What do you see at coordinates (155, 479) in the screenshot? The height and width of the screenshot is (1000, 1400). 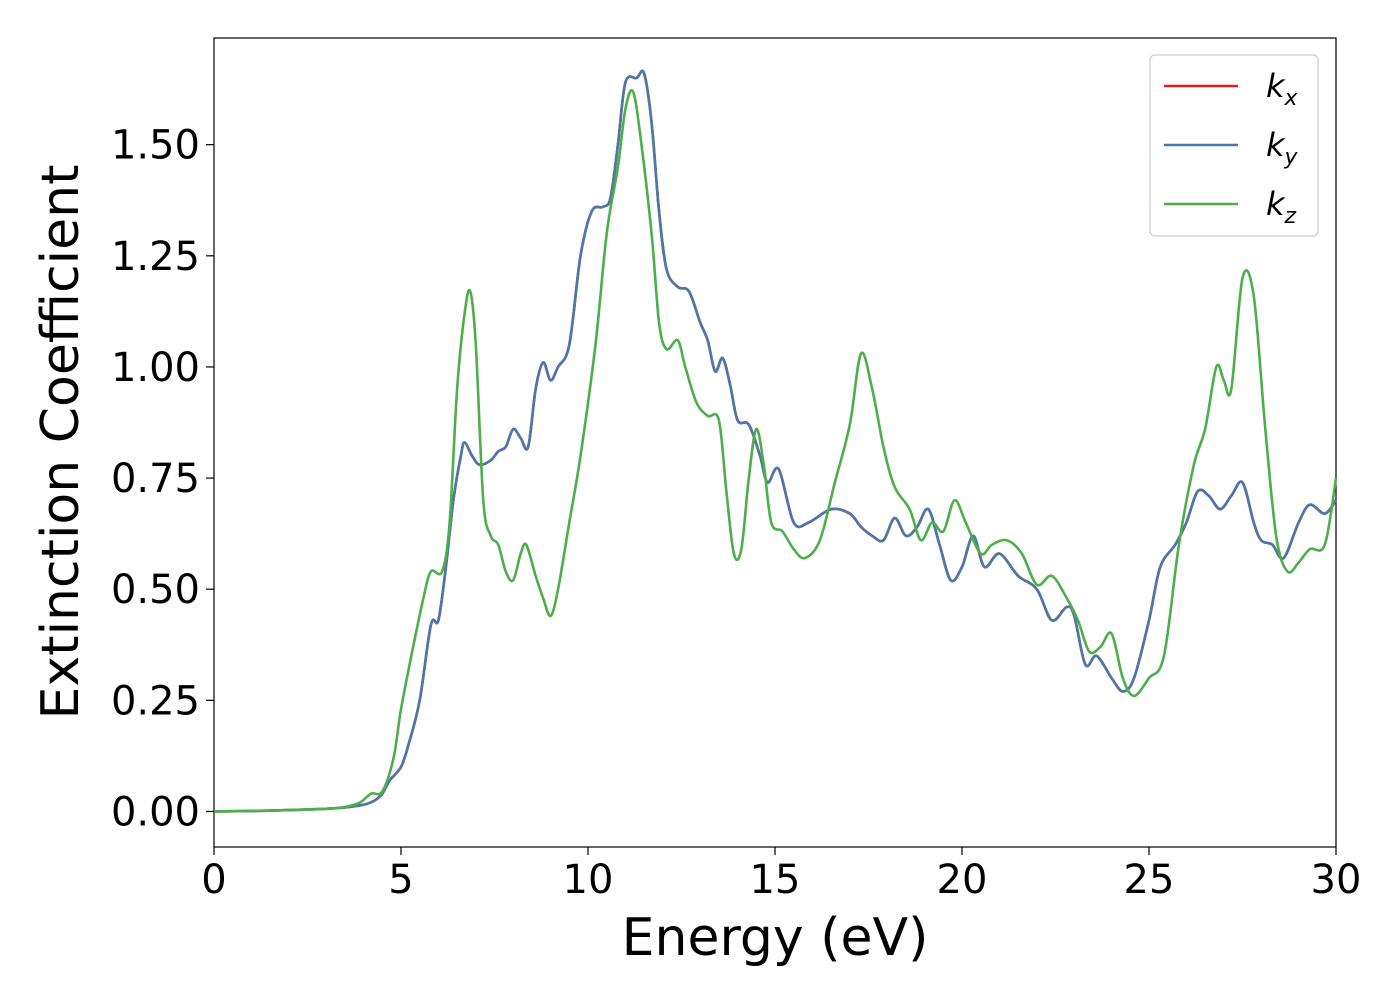 I see `y-tick-label: 0.75` at bounding box center [155, 479].